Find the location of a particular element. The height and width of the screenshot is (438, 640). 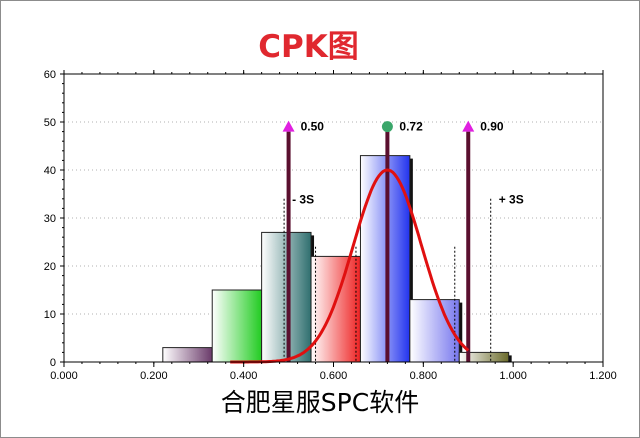

marker-label: 0.50 is located at coordinates (313, 127).